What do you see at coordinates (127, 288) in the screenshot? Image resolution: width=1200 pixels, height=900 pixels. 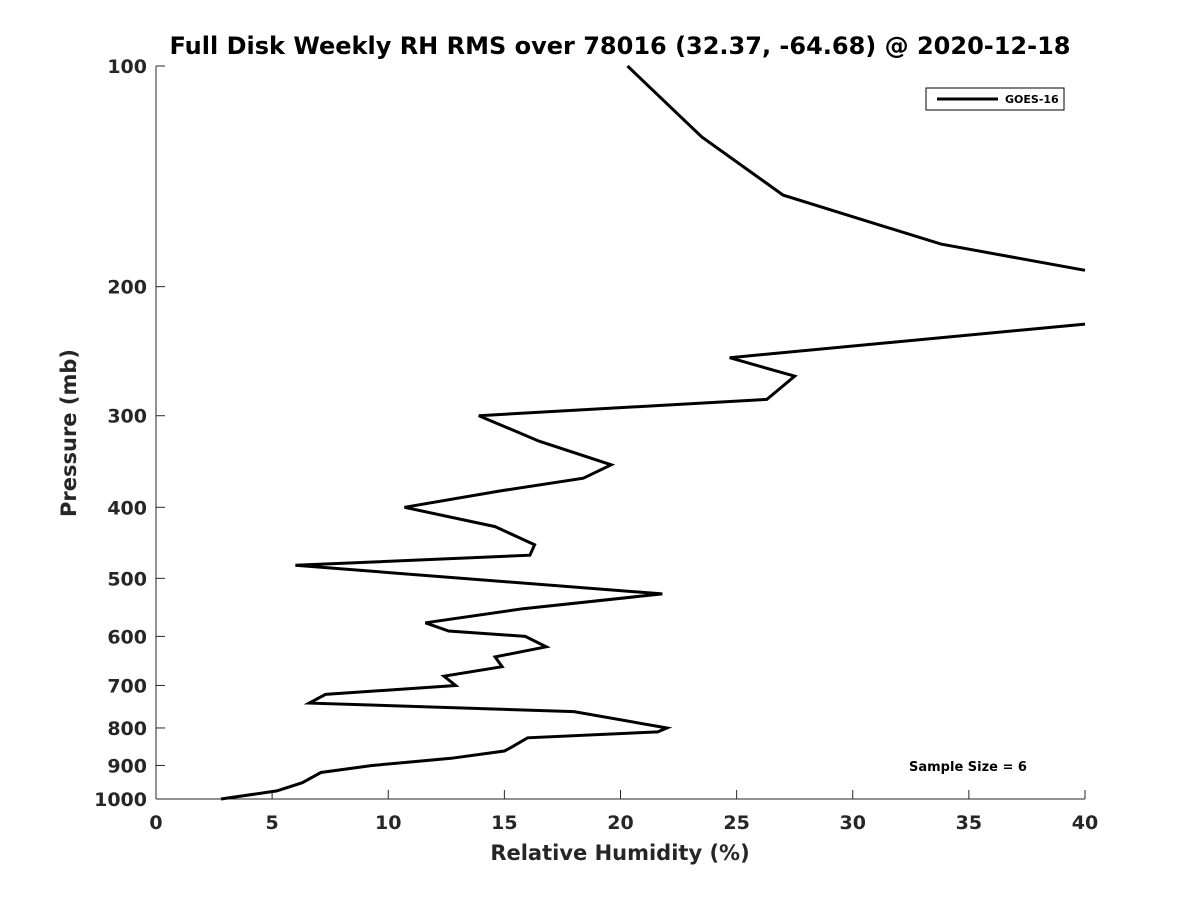 I see `y-tick-label: 200` at bounding box center [127, 288].